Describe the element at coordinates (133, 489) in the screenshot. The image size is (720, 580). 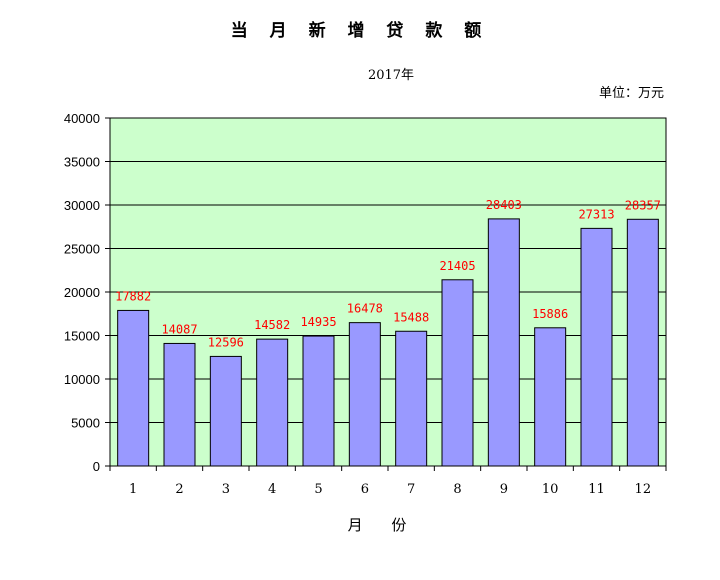
I see `x-tick-label: 1` at that location.